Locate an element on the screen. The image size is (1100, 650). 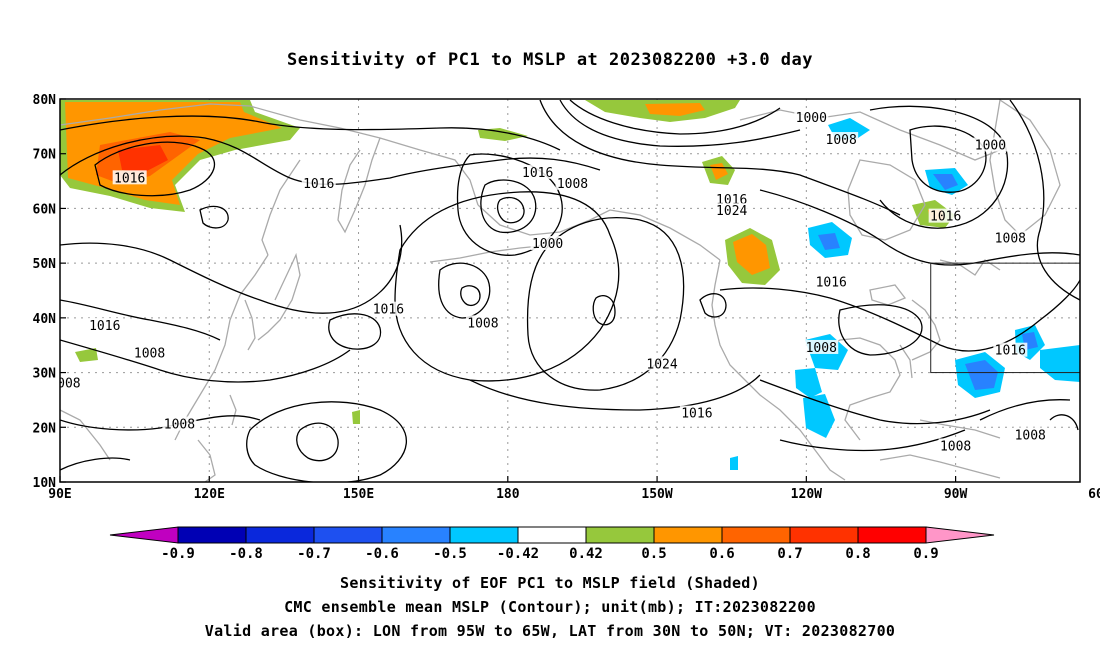
lat-tick-label: 60N is located at coordinates (45, 209).